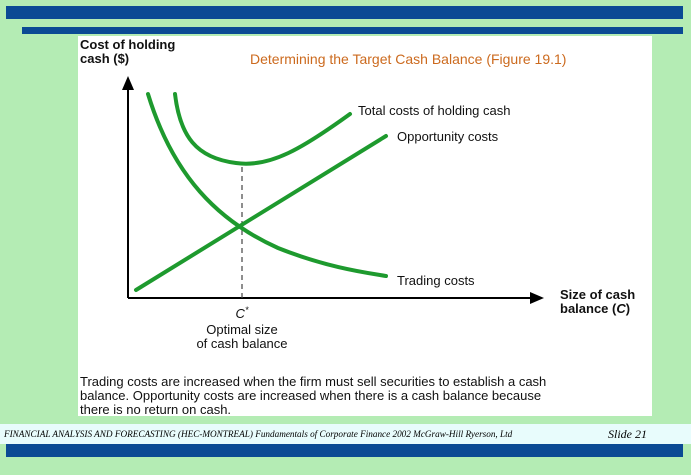 This screenshot has width=691, height=475. I want to click on y-axis-label-line-1: Cost of holding, so click(127, 44).